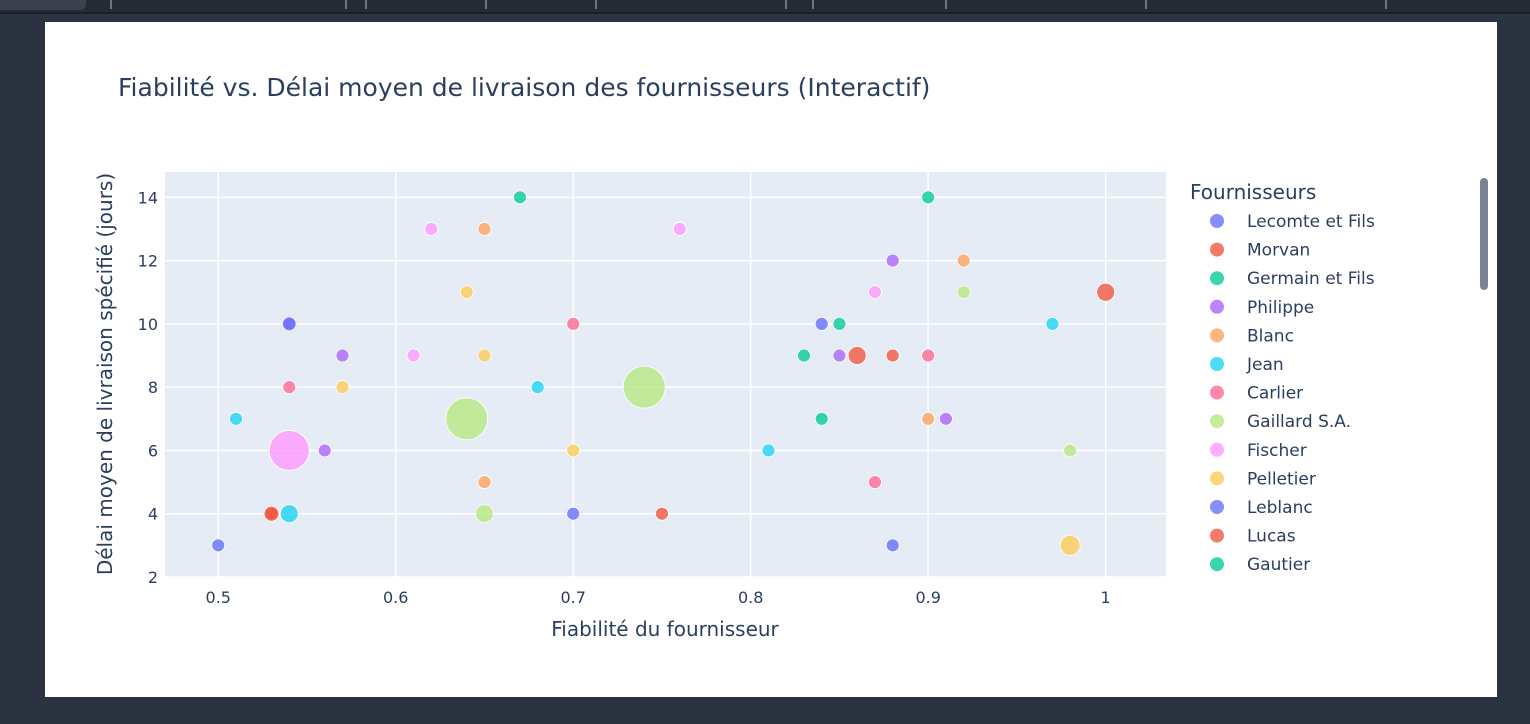  I want to click on legend-item-germain-et-fils: Germain et Fils, so click(1292, 279).